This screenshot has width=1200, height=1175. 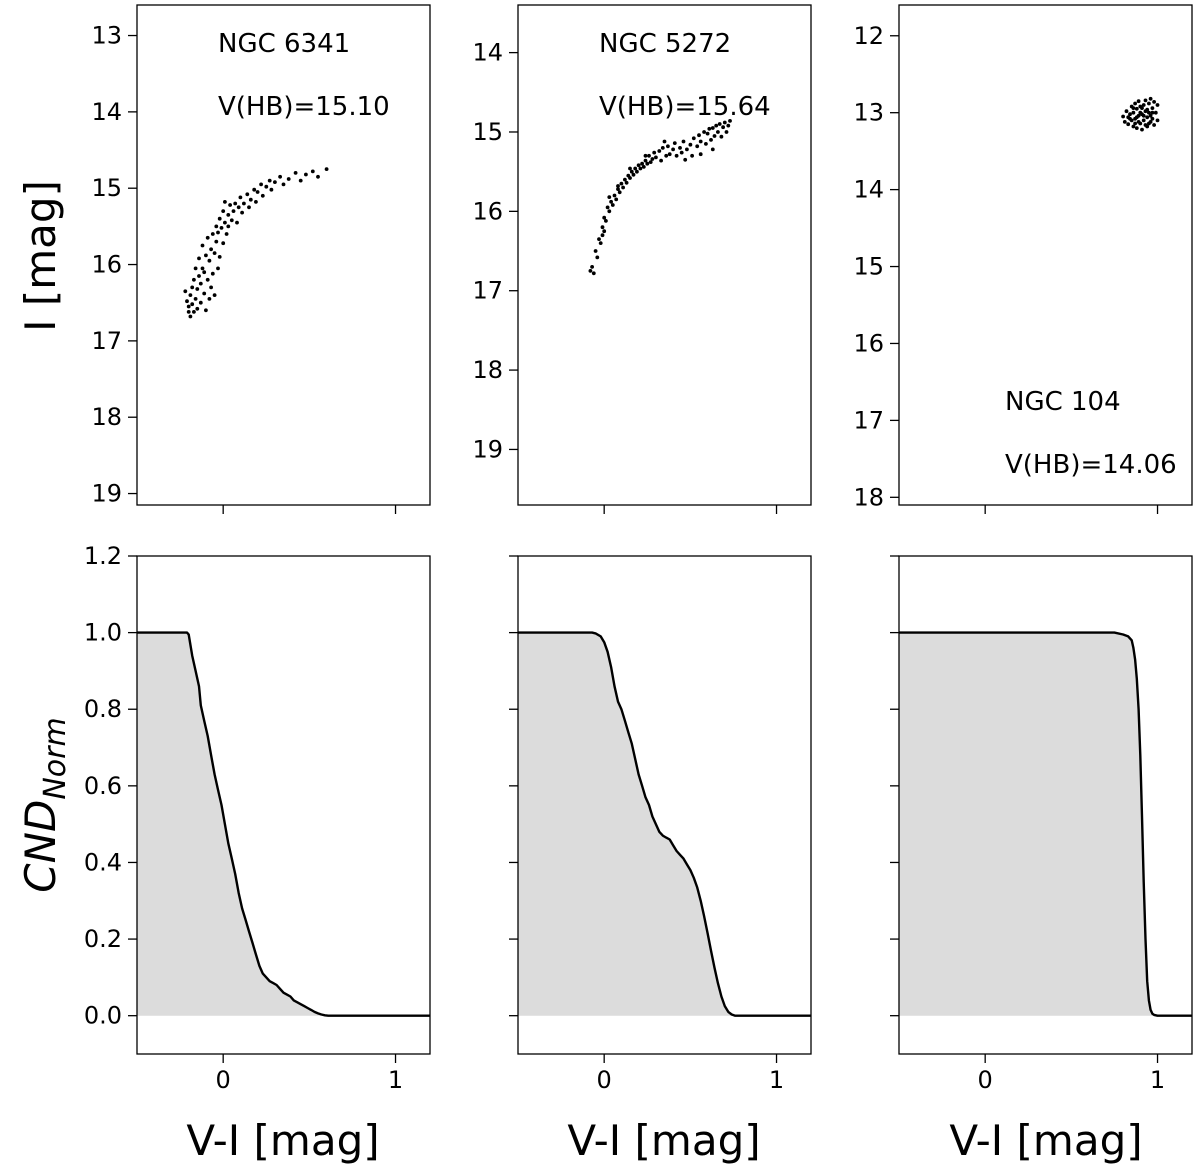 What do you see at coordinates (282, 1140) in the screenshot?
I see `x-axis-title-1: V-I [mag]` at bounding box center [282, 1140].